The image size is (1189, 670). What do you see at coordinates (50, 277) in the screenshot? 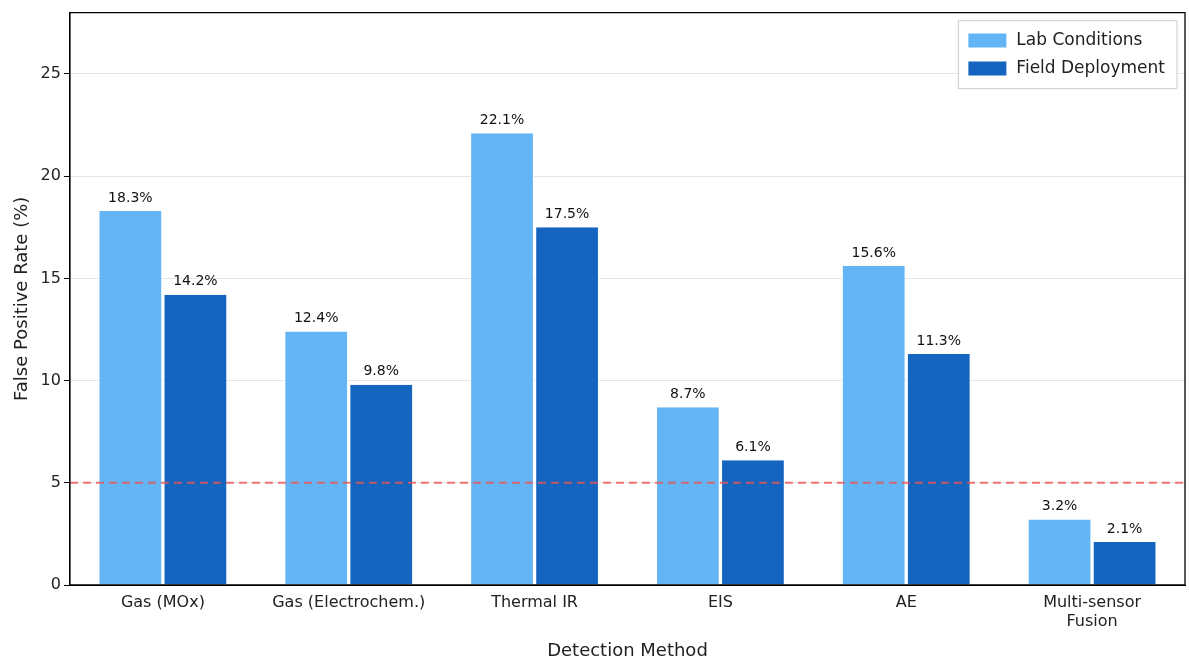
I see `y-tick-label: 15` at bounding box center [50, 277].